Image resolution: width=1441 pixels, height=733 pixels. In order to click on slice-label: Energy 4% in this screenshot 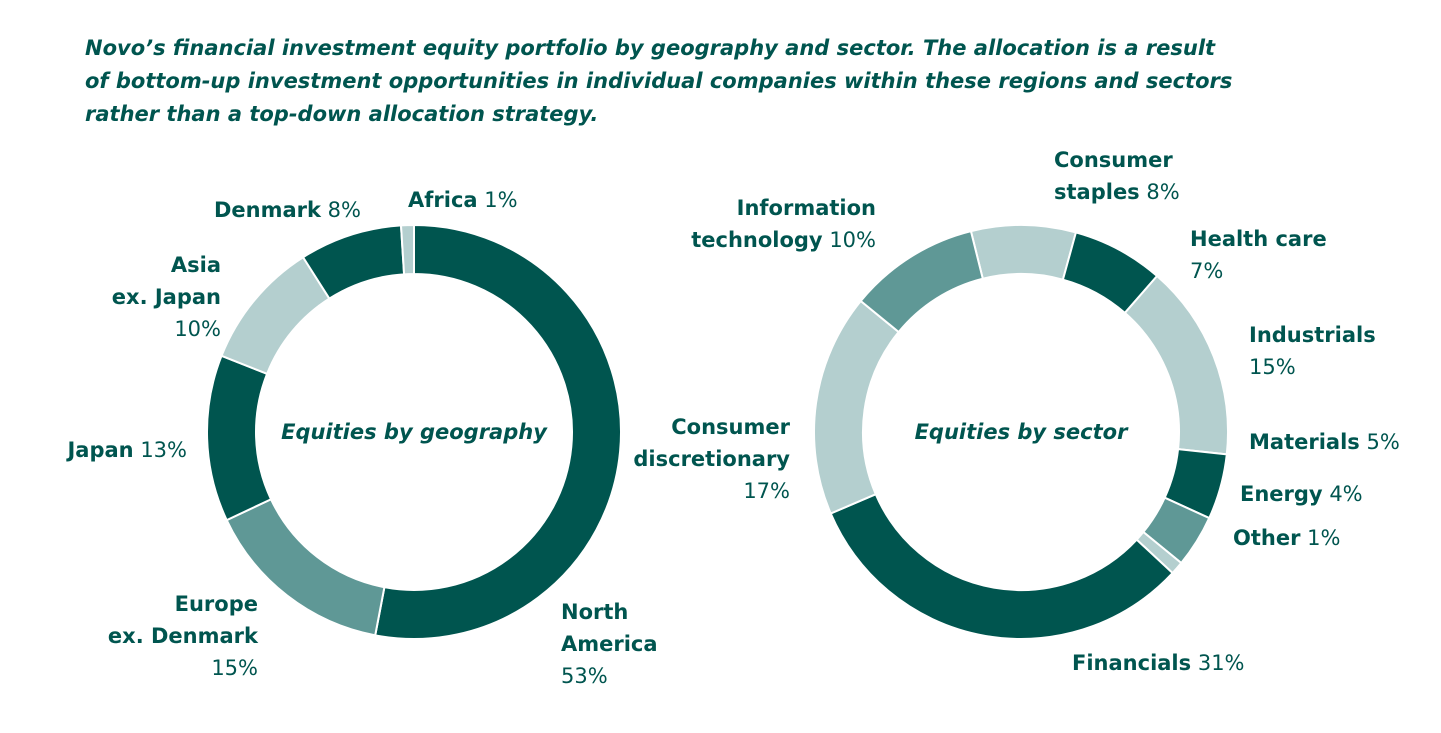, I will do `click(1301, 494)`.